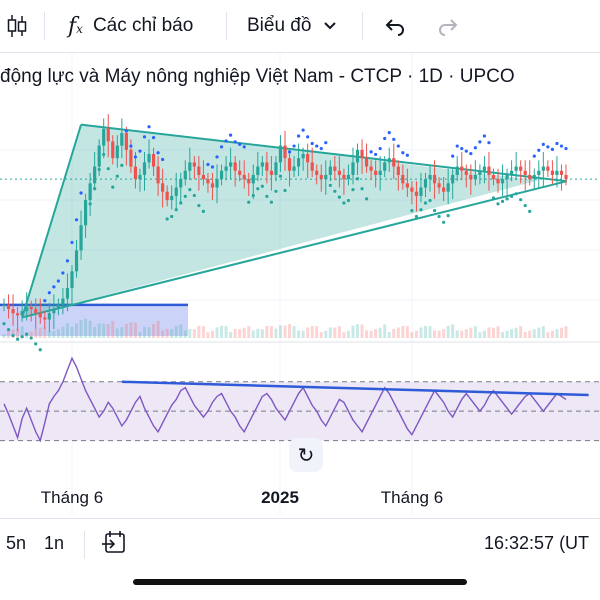  Describe the element at coordinates (306, 455) in the screenshot. I see `reset-chart-button: ↻` at that location.